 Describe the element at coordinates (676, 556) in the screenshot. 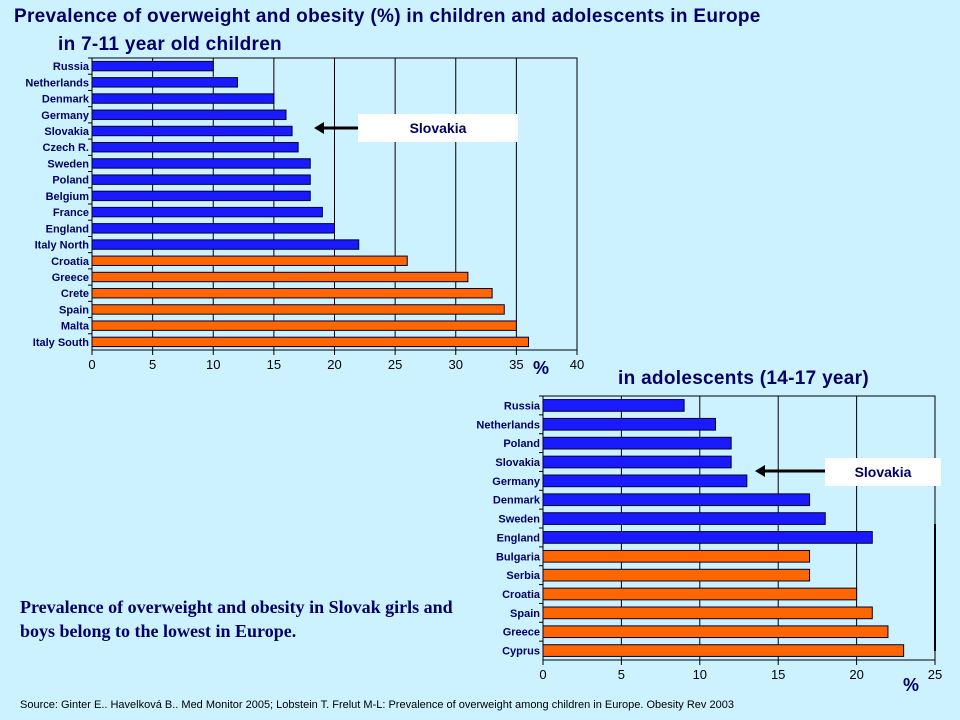

I see `bar-bulgaria` at that location.